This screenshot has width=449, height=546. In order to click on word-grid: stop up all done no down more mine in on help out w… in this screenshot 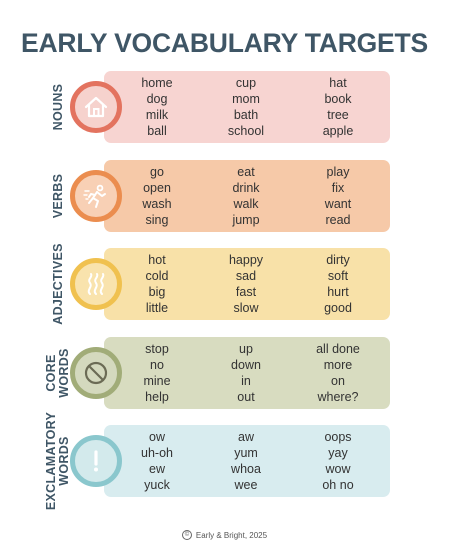, I will do `click(247, 373)`.